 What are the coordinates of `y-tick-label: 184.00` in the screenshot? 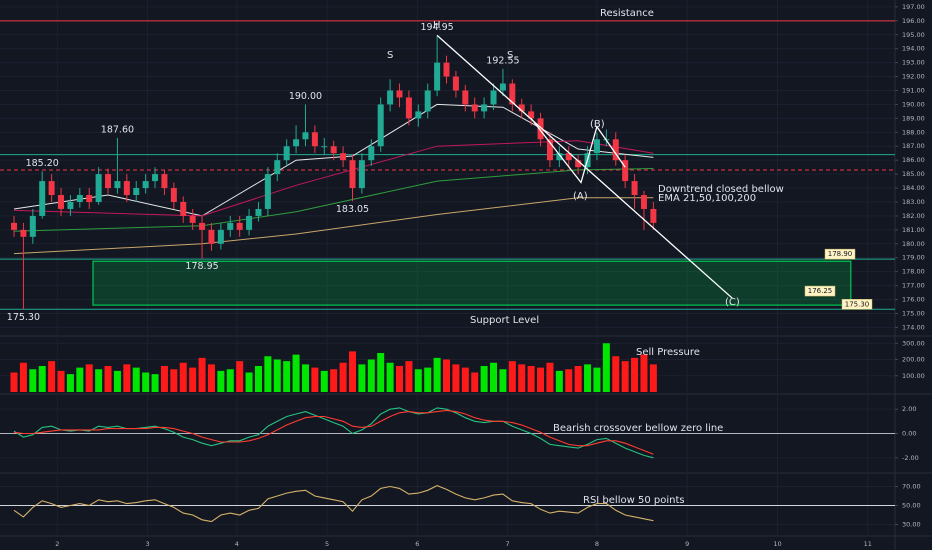 It's located at (913, 188).